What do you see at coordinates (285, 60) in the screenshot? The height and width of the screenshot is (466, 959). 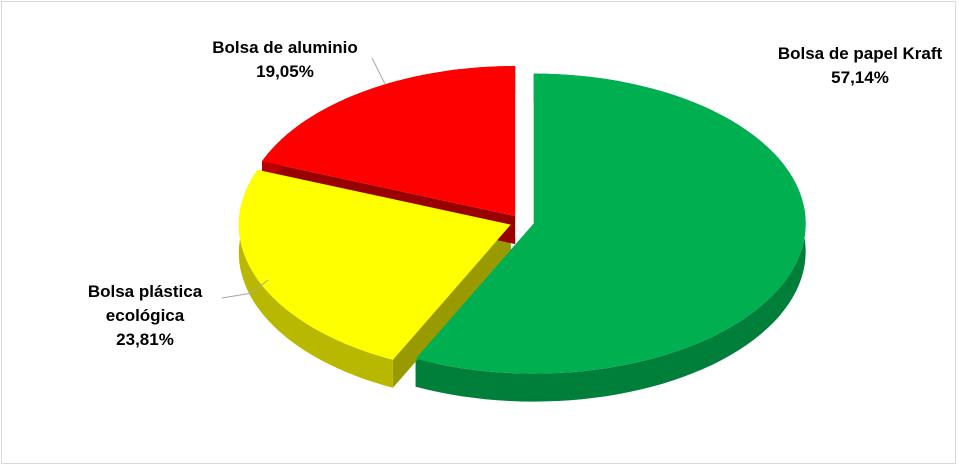 I see `data-label: Bolsa de aluminio 19,05%` at bounding box center [285, 60].